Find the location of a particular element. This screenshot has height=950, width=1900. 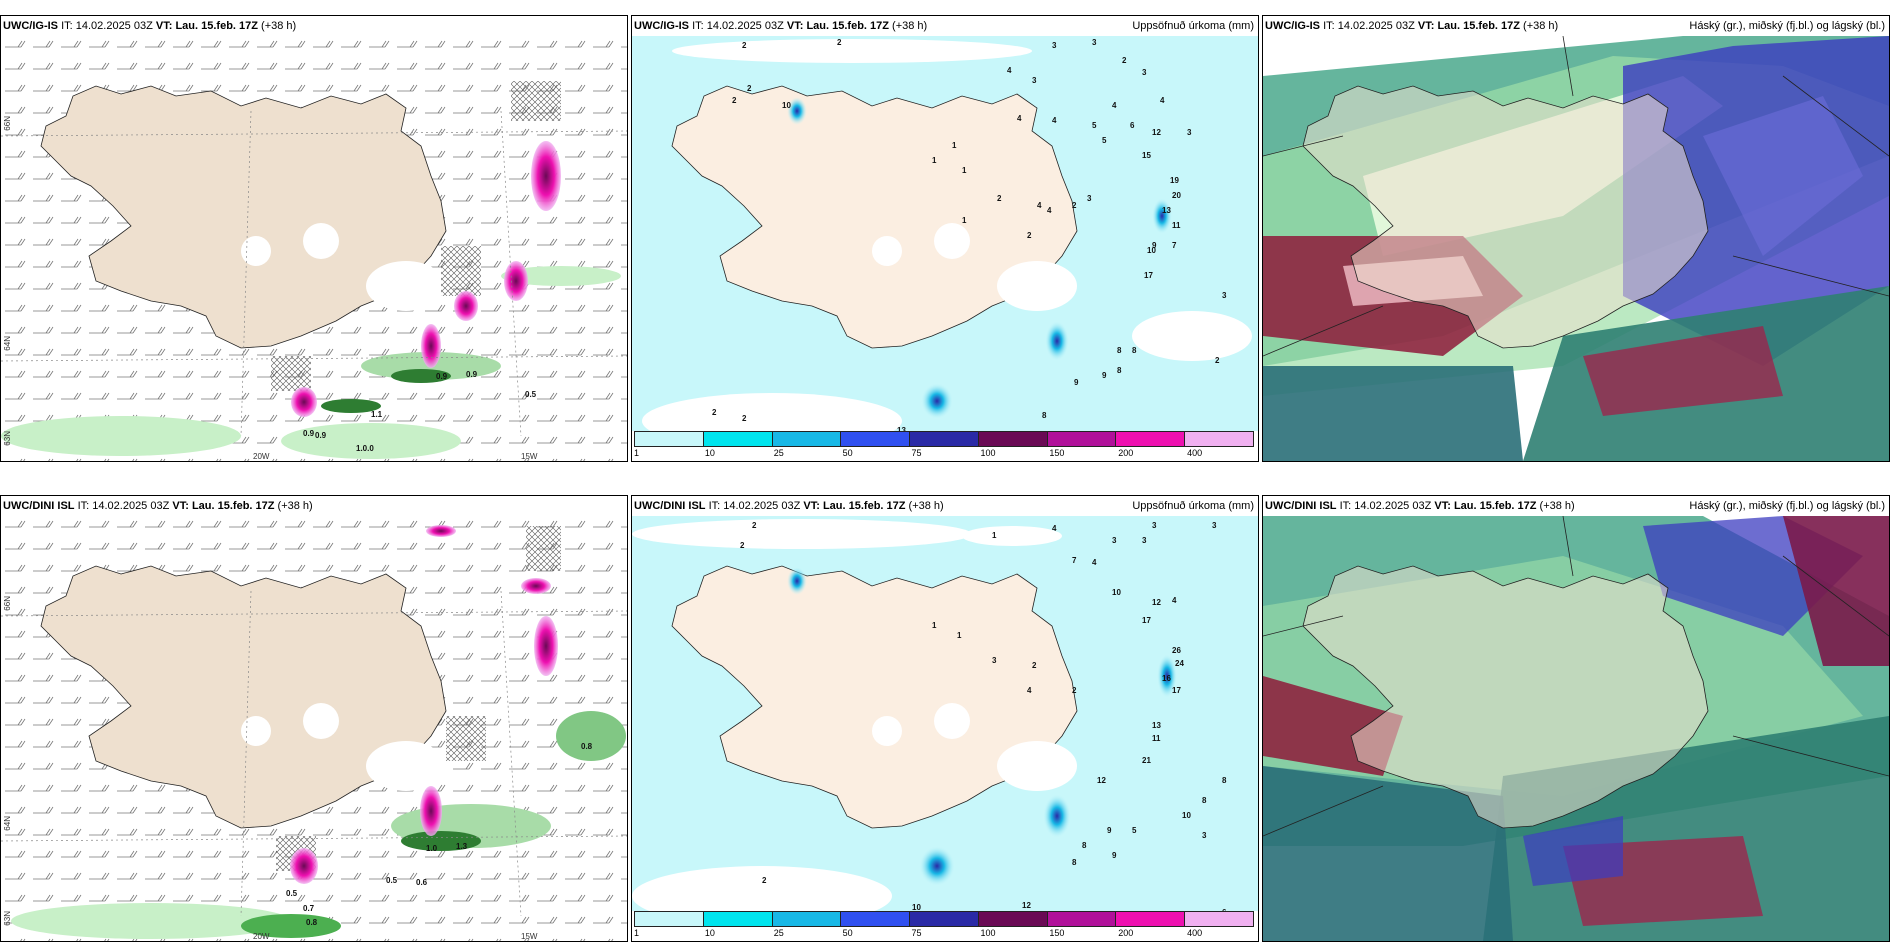

accum-value: 21 is located at coordinates (1146, 760).